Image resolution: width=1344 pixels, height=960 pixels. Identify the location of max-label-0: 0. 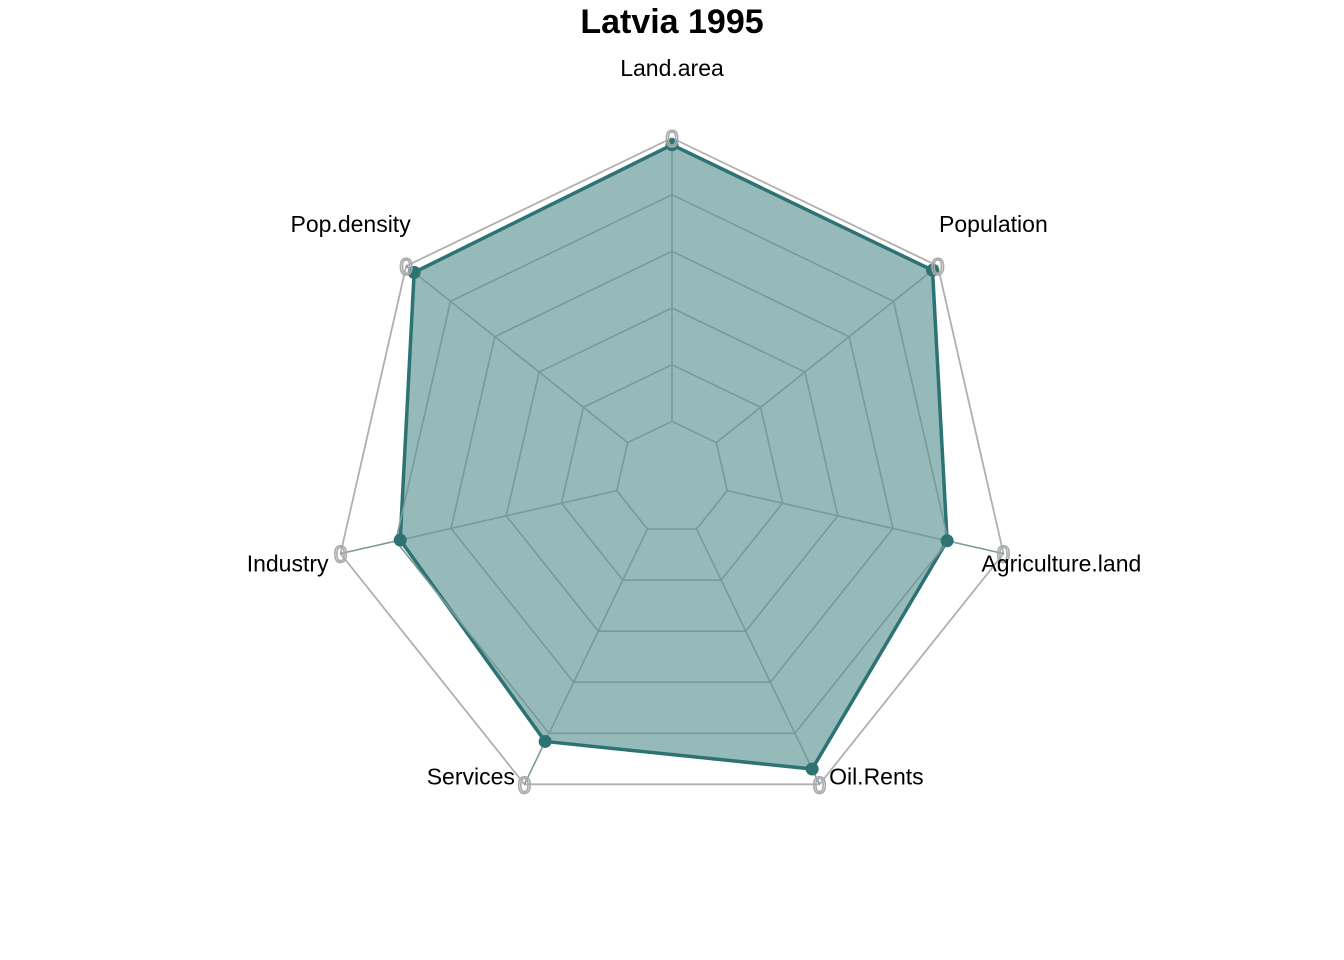
(671, 139).